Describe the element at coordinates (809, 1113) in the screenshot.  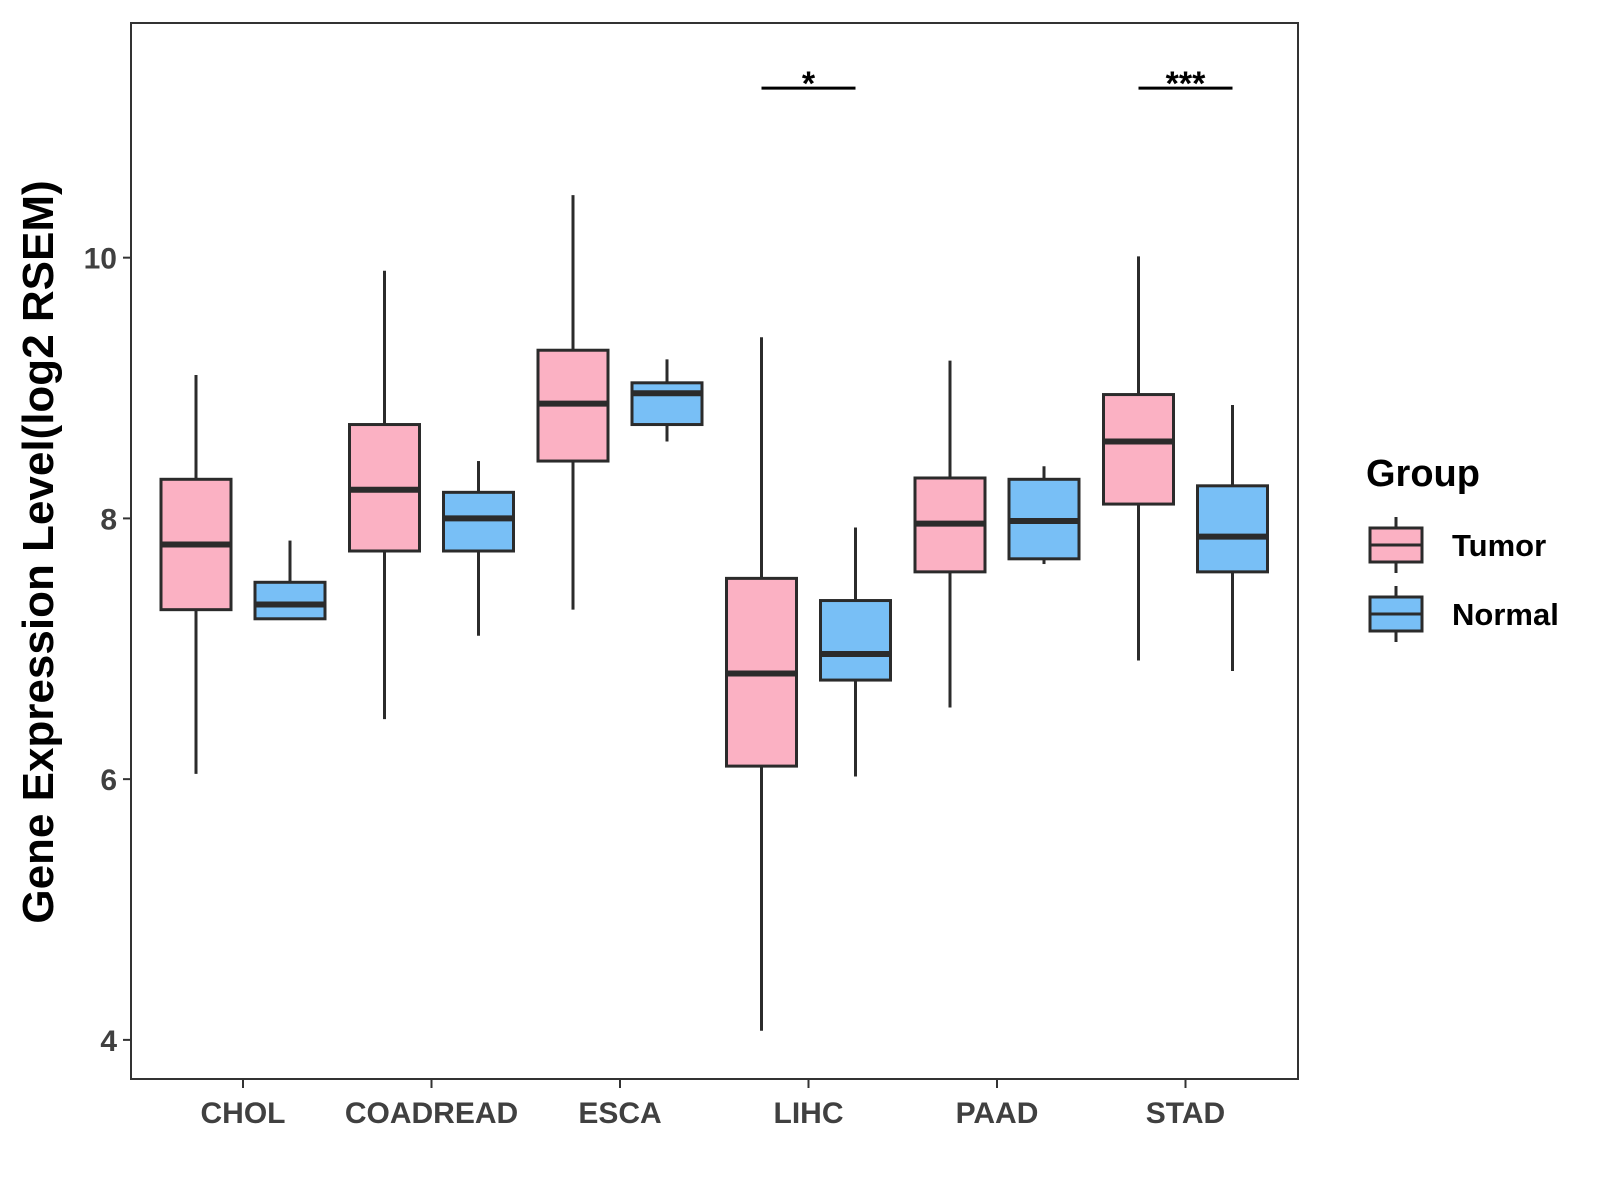
I see `x-tick-label: LIHC` at that location.